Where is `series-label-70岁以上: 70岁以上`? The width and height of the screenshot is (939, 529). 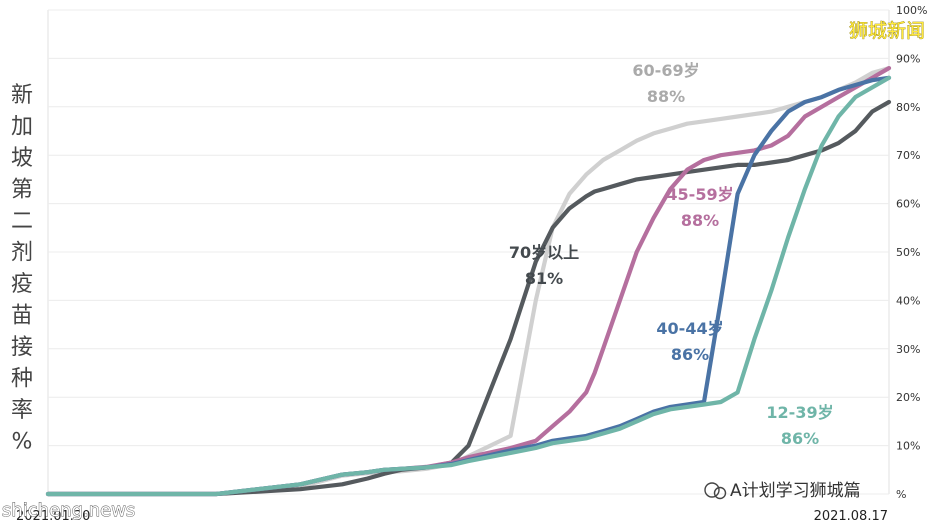
series-label-70岁以上: 70岁以上 is located at coordinates (544, 252).